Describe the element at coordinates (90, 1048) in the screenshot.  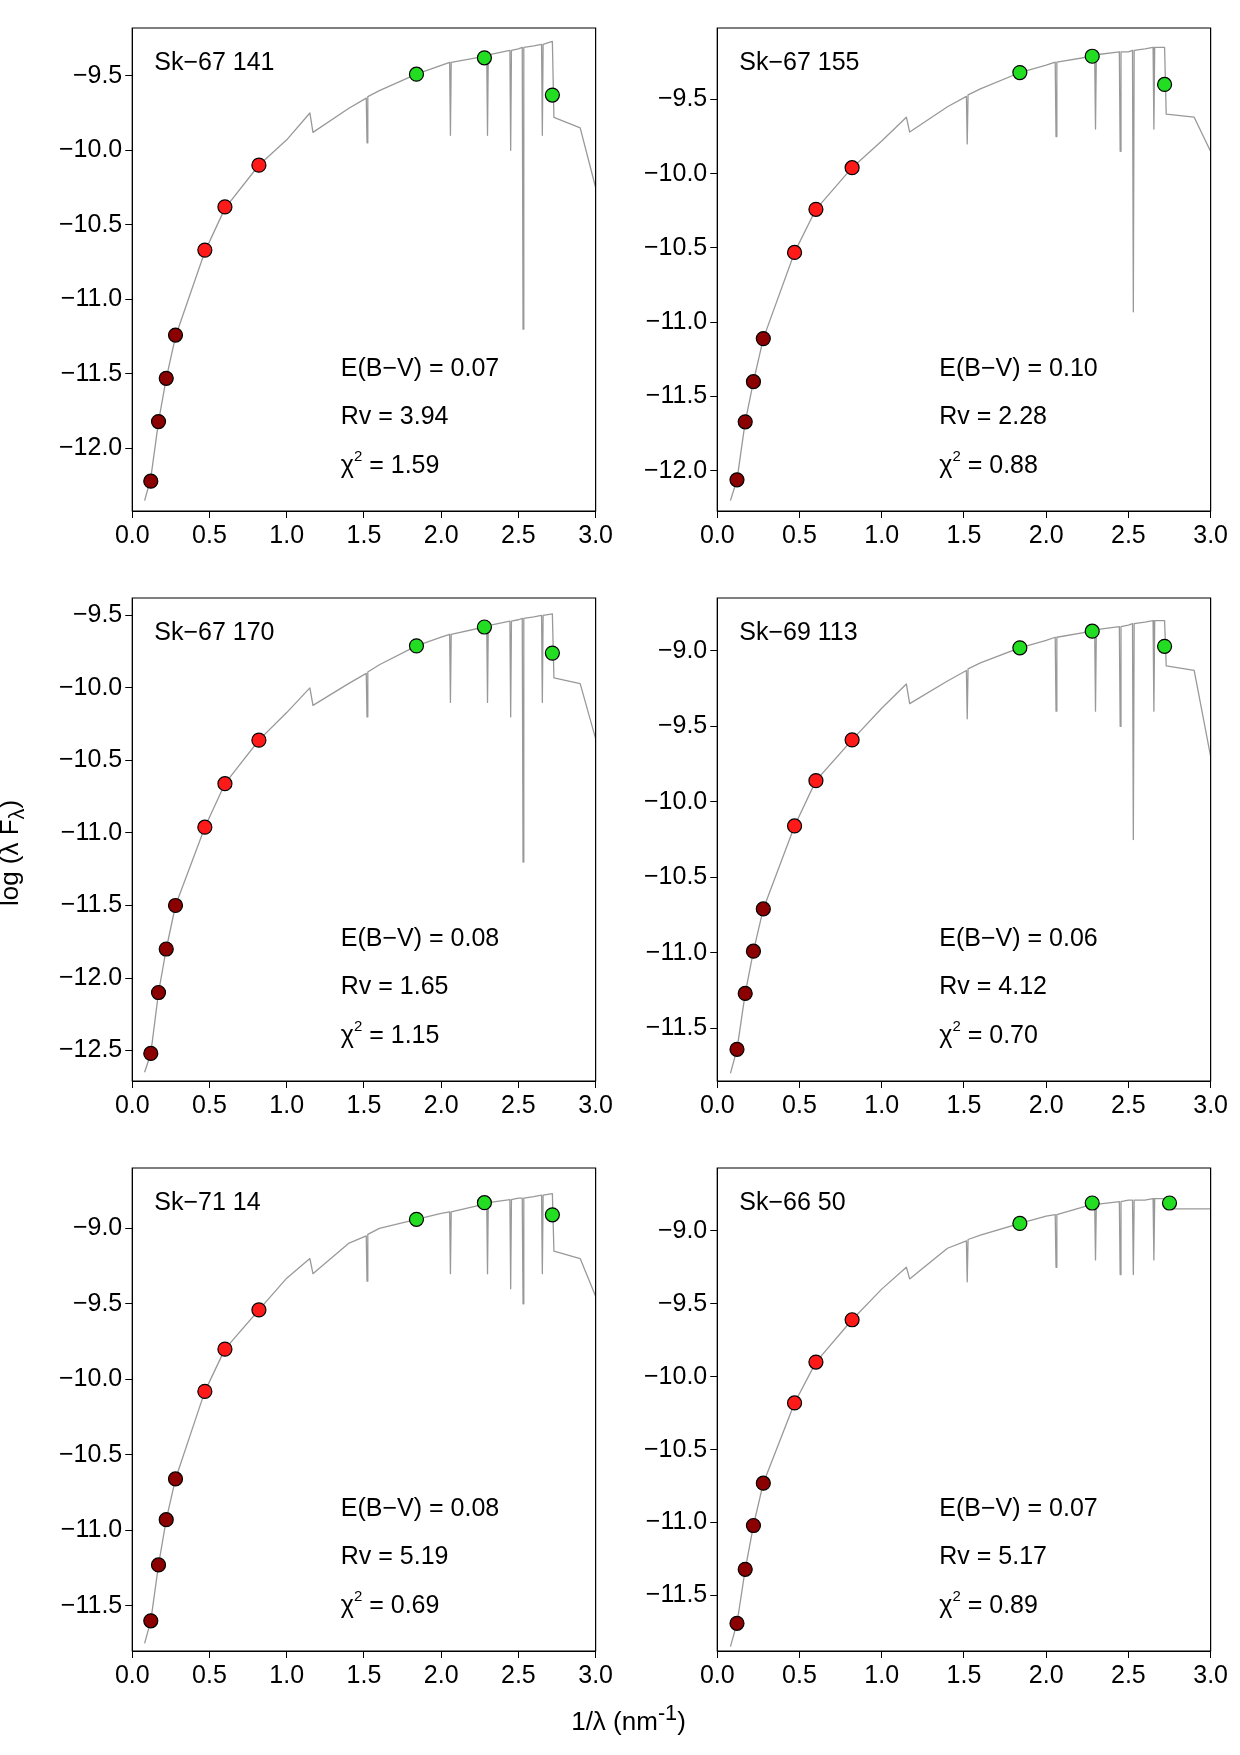
I see `y-tick-label: −12.5` at that location.